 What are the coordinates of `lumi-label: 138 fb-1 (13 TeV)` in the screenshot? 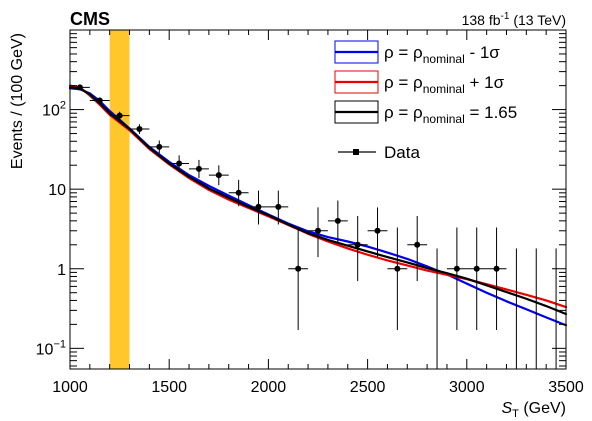 It's located at (514, 19).